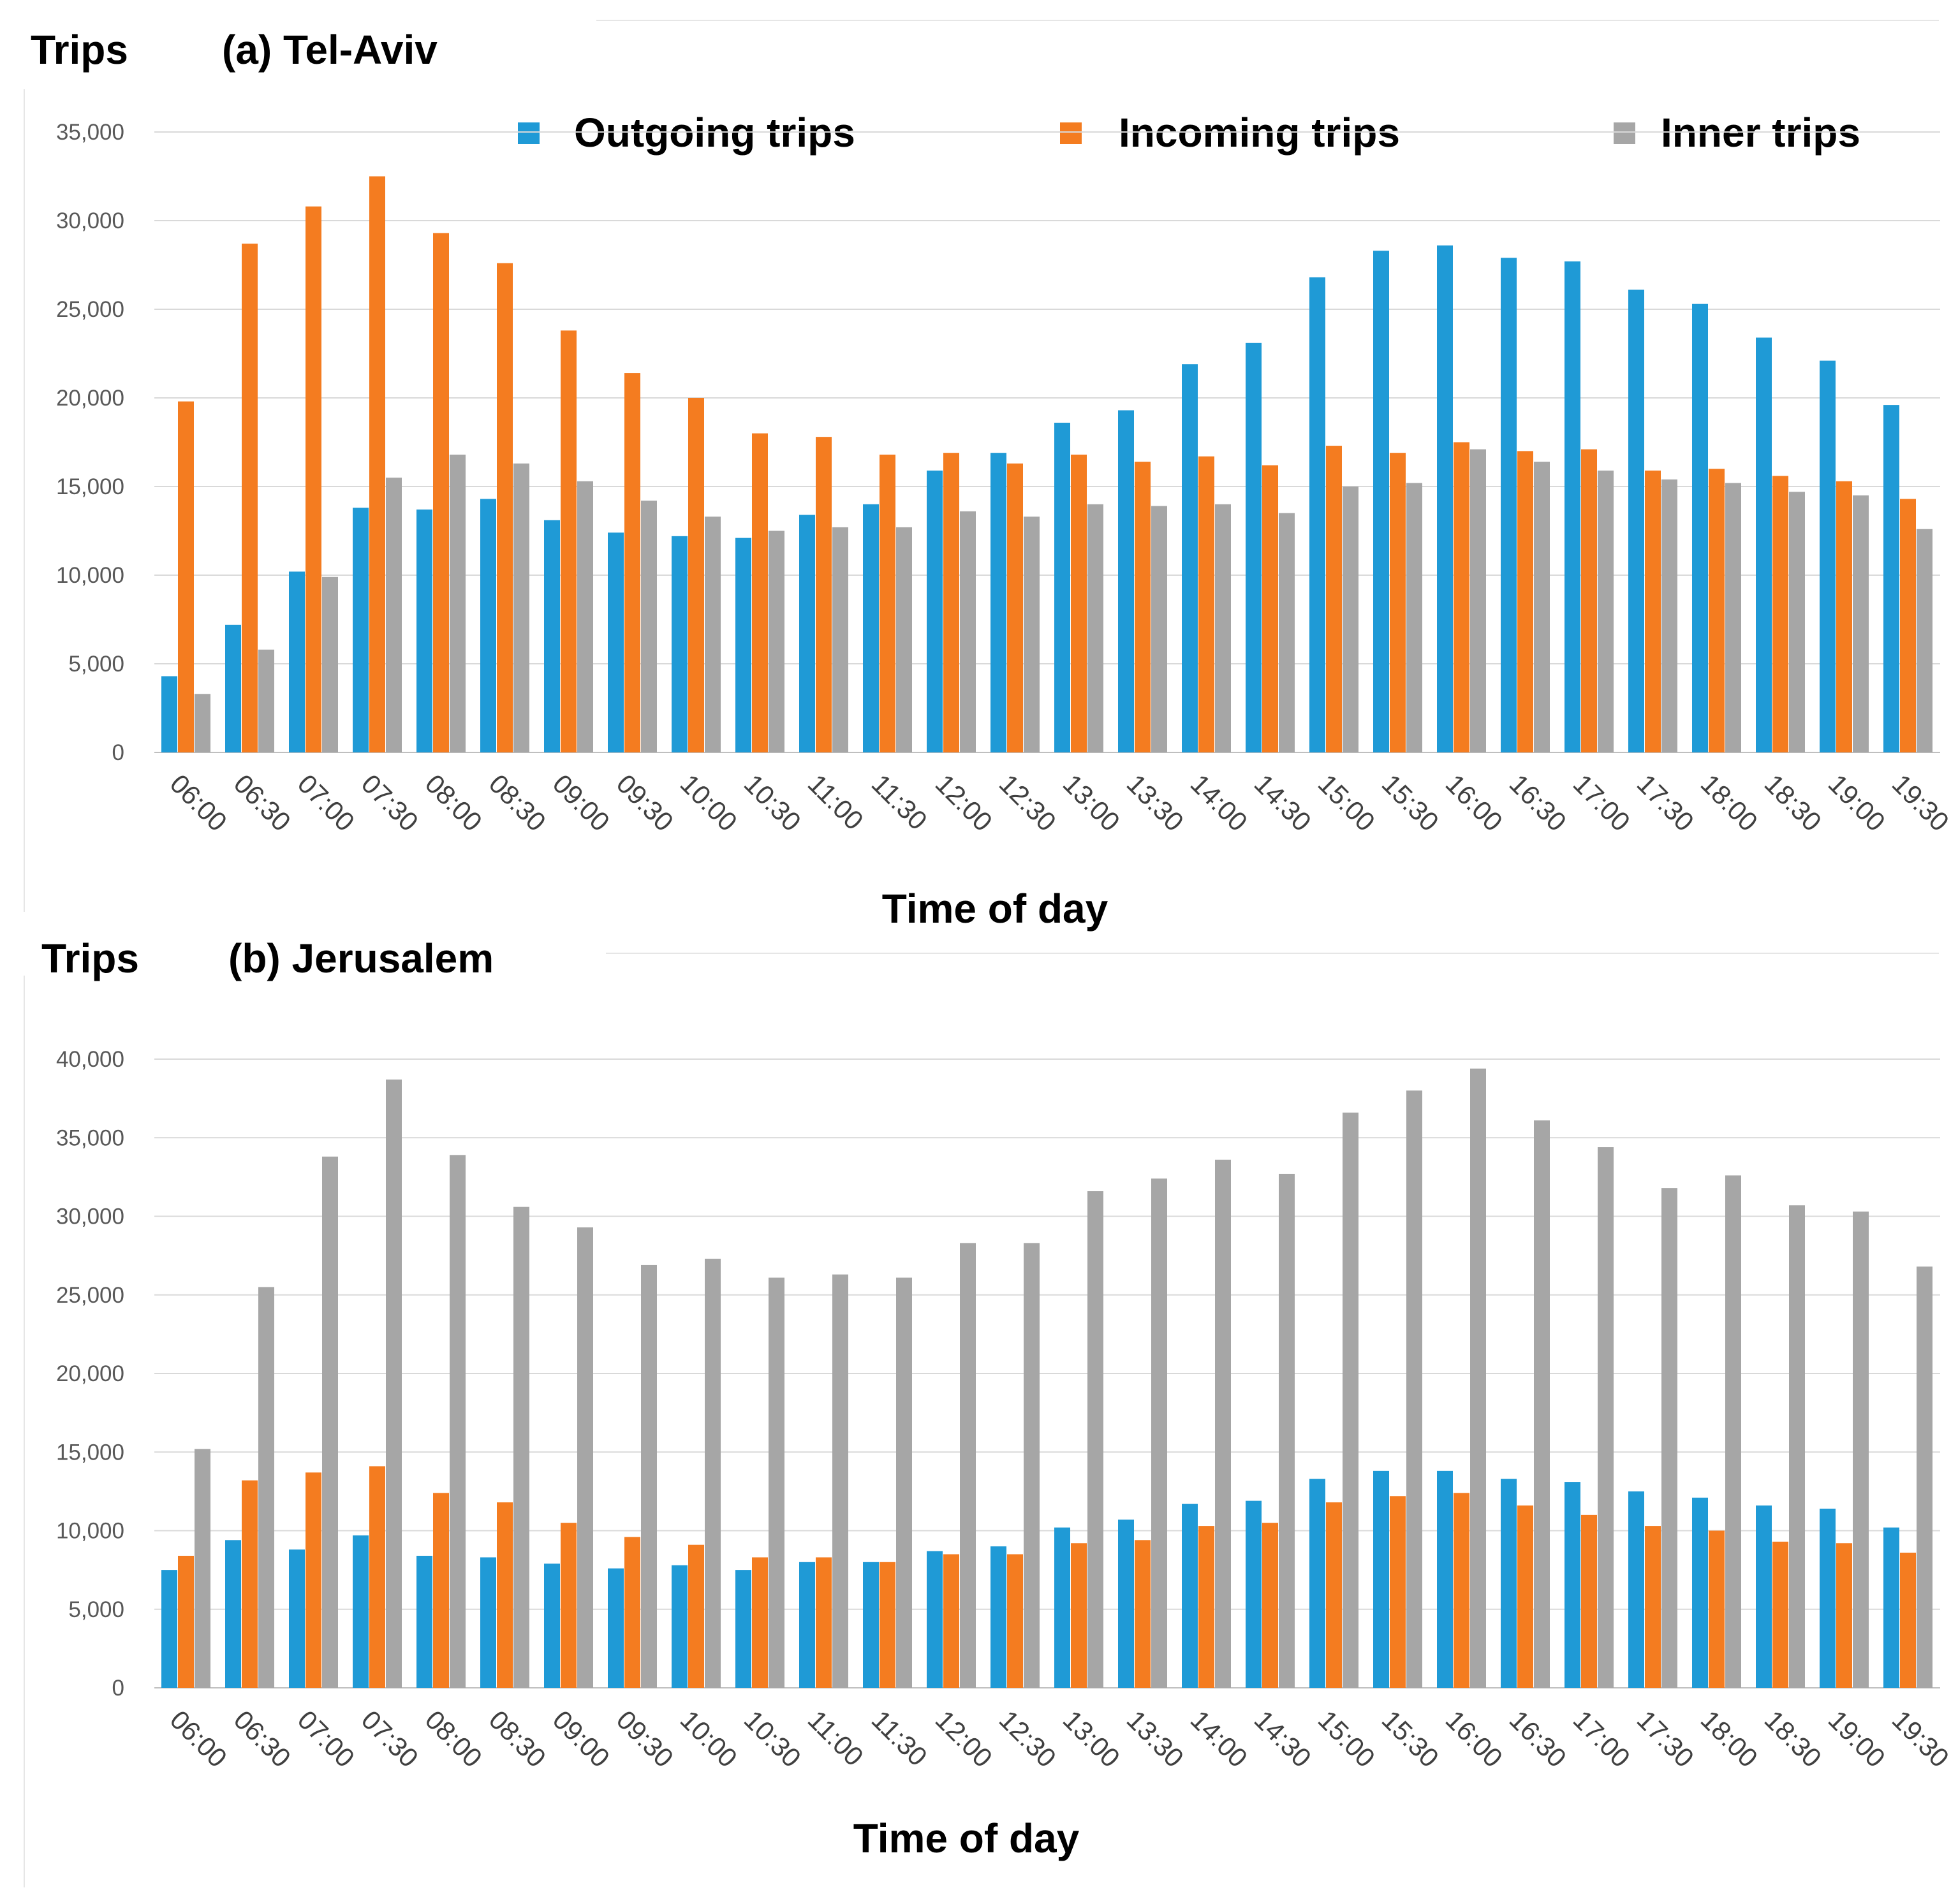 This screenshot has width=1951, height=1904. Describe the element at coordinates (966, 1838) in the screenshot. I see `panel-b-xlabel: Time of day` at that location.